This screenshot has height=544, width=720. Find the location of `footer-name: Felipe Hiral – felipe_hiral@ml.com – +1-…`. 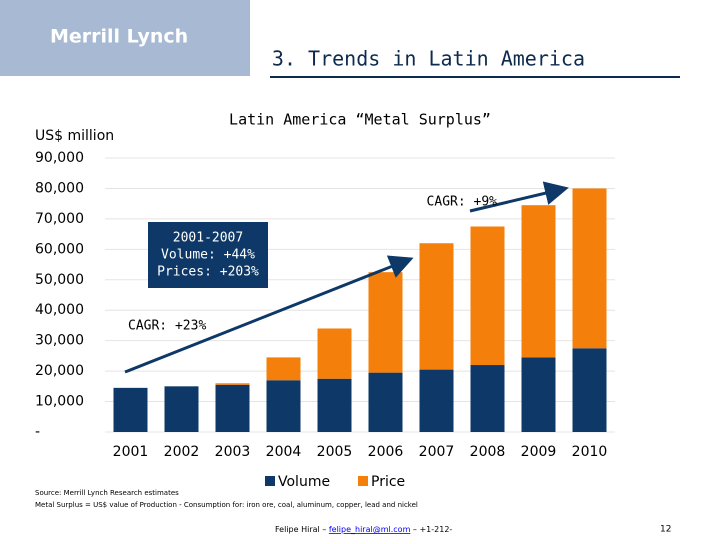

footer-name: Felipe Hiral – felipe_hiral@ml.com – +1-… is located at coordinates (363, 529).